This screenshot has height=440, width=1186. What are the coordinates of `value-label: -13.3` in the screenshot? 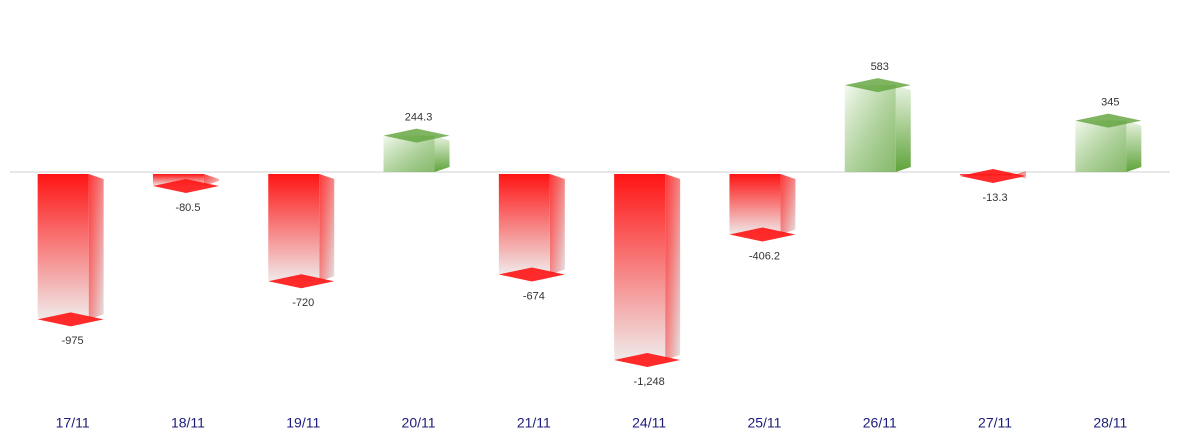 It's located at (995, 198).